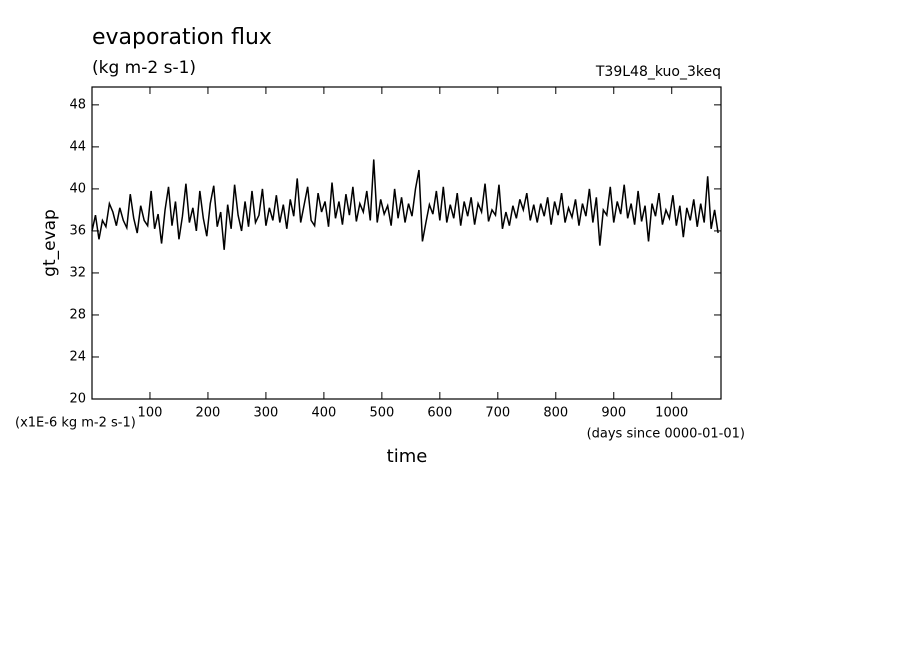 This screenshot has width=904, height=654. Describe the element at coordinates (381, 413) in the screenshot. I see `x-tick-label: 500` at that location.